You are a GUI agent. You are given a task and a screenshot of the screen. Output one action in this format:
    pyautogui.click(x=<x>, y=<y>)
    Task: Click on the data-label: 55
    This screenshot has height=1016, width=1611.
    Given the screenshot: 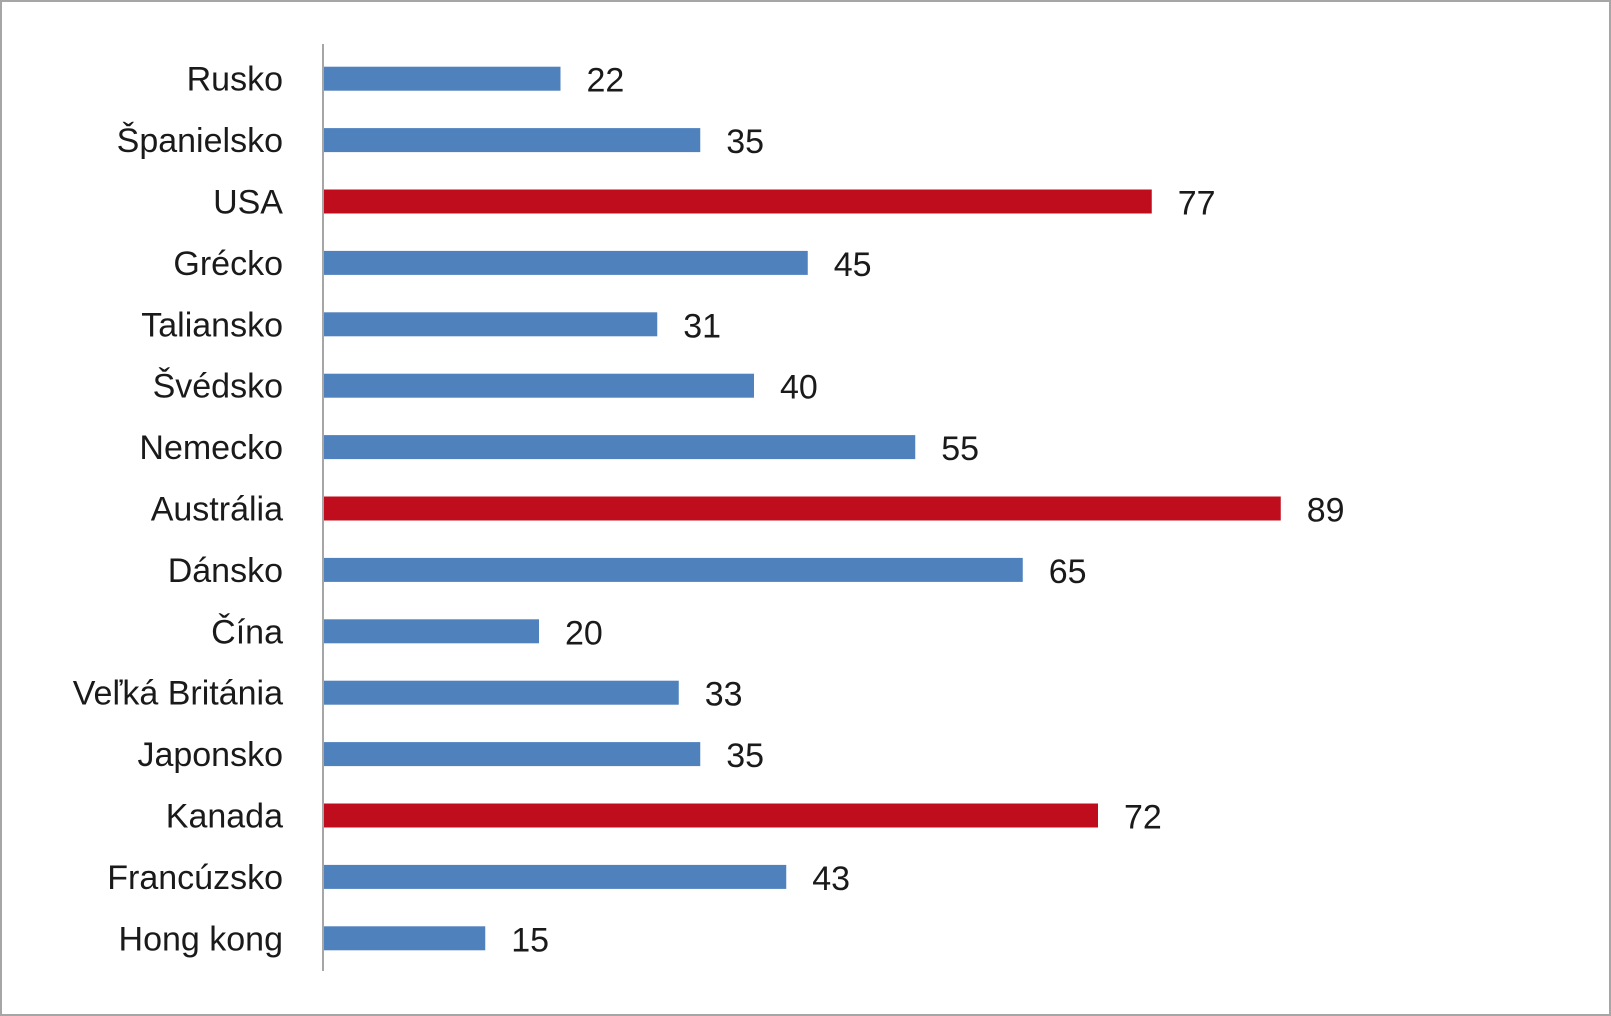 What is the action you would take?
    pyautogui.click(x=960, y=449)
    